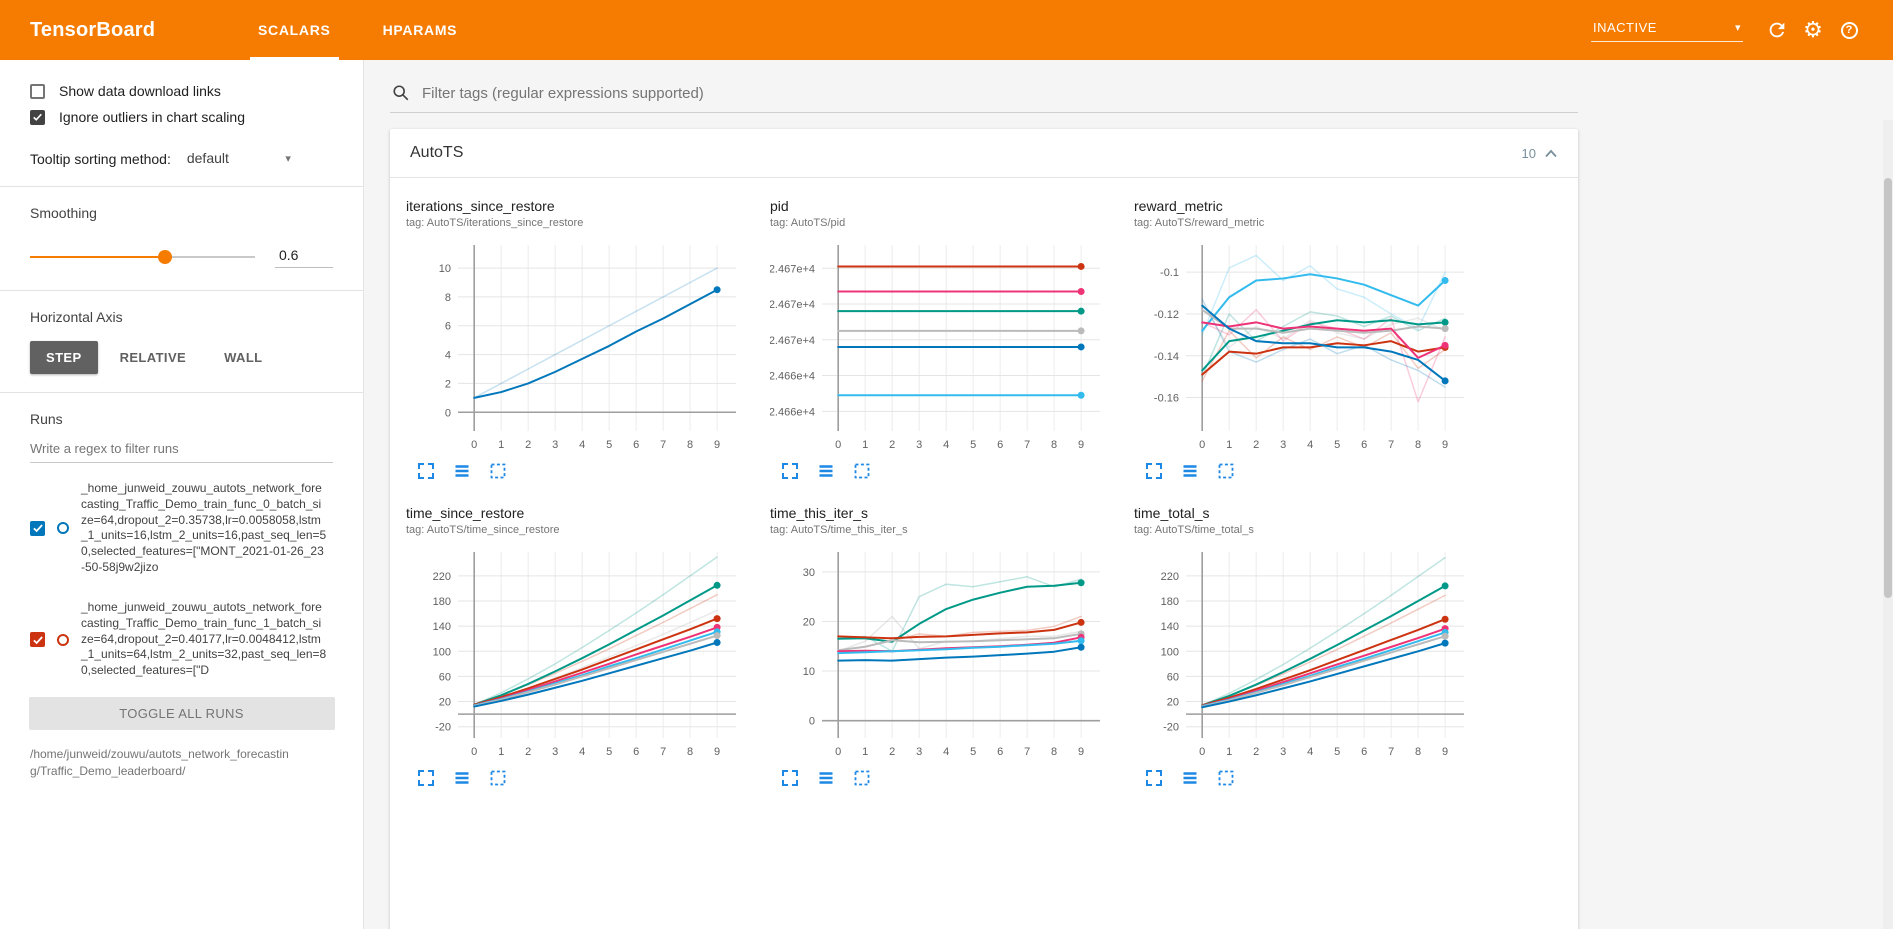  Describe the element at coordinates (63, 213) in the screenshot. I see `smoothing-label: Smoothing` at that location.